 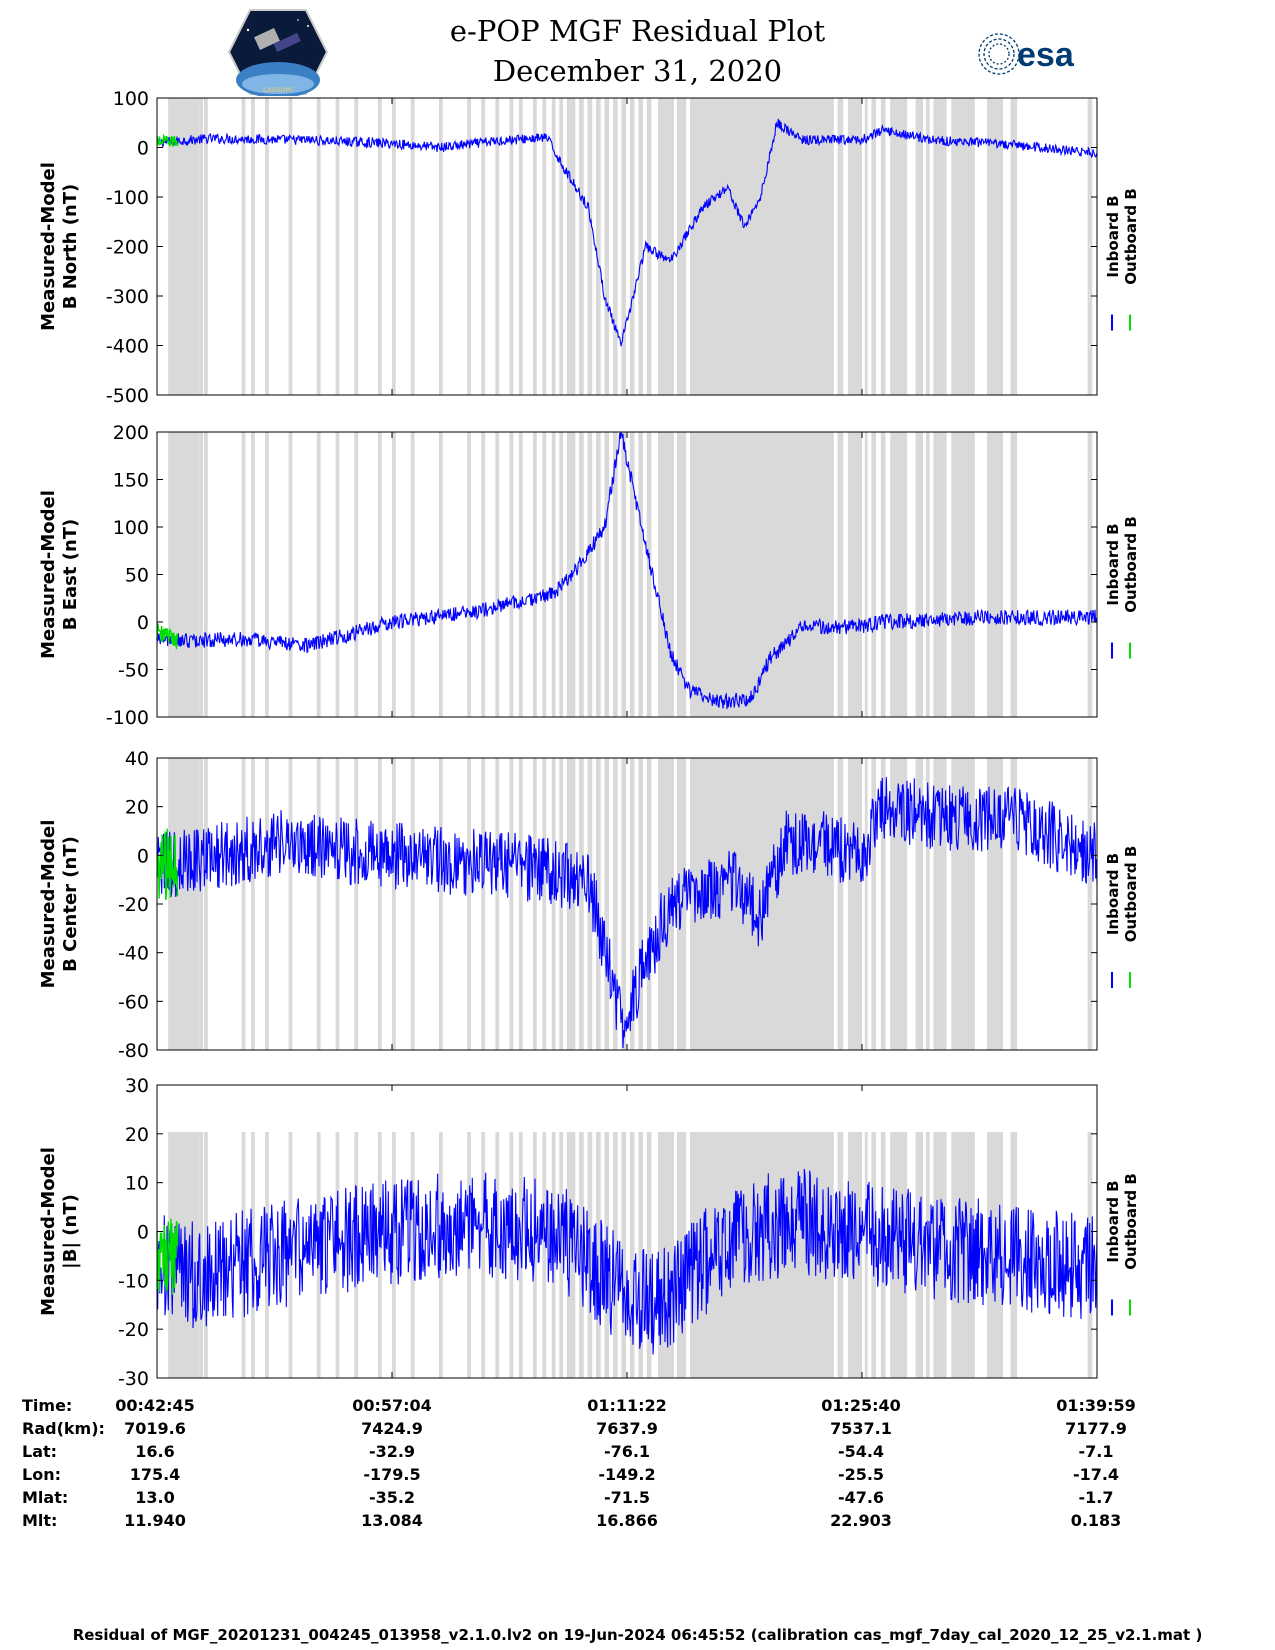 What do you see at coordinates (627, 1451) in the screenshot?
I see `info-value: -76.1` at bounding box center [627, 1451].